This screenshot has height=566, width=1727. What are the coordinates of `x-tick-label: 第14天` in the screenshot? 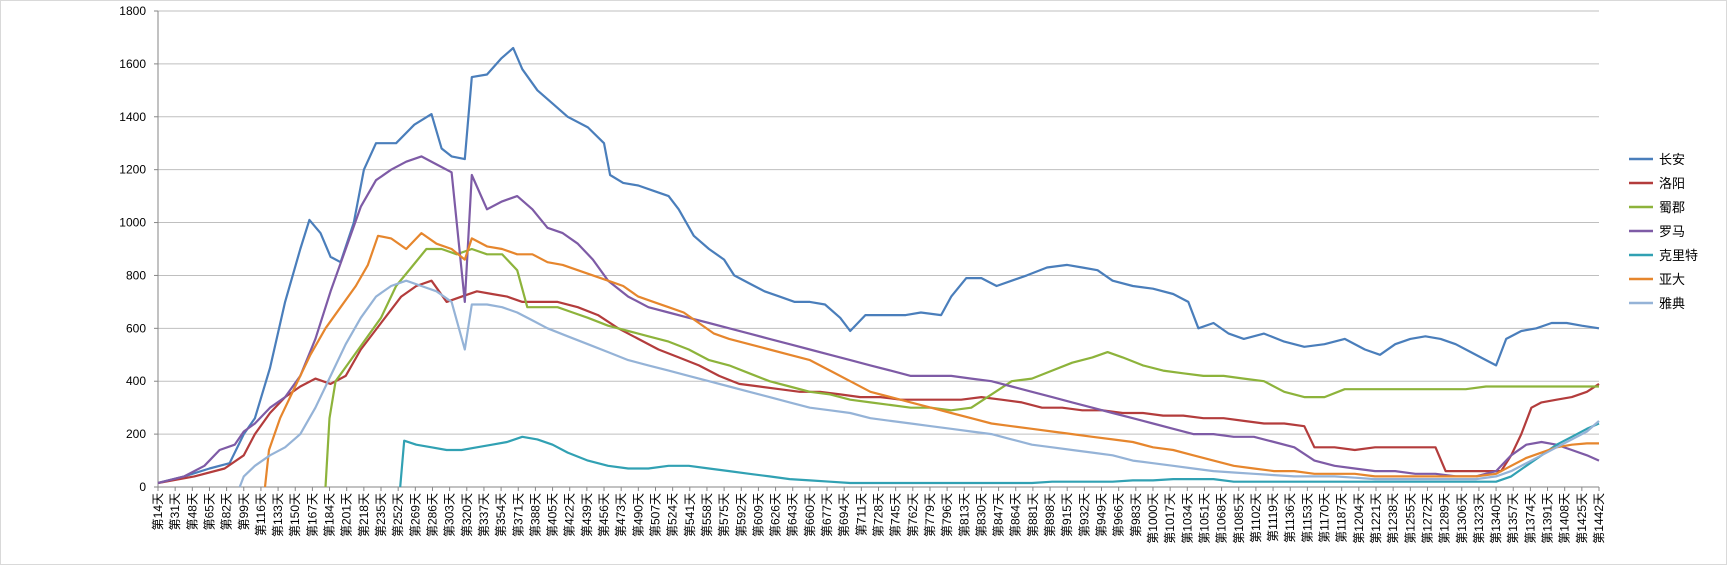 It's located at (158, 511).